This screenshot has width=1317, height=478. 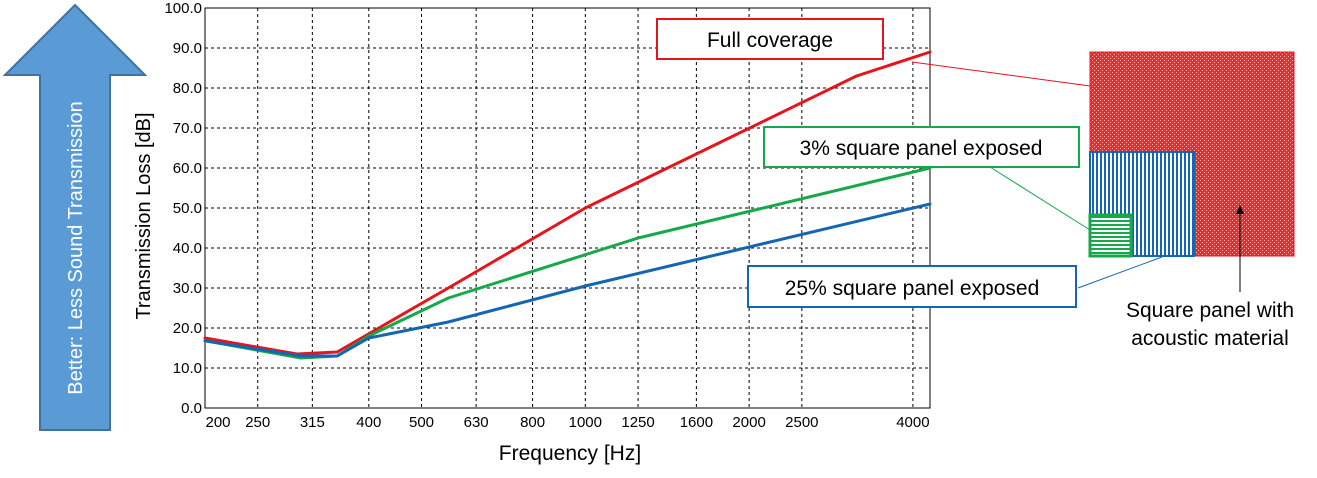 I want to click on callout-full-coverage-label: Full coverage, so click(x=770, y=40).